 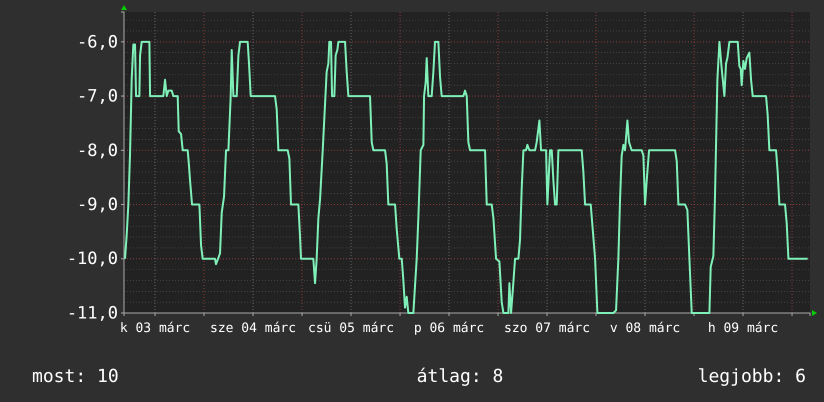 What do you see at coordinates (752, 376) in the screenshot?
I see `text: legjobb: 6` at bounding box center [752, 376].